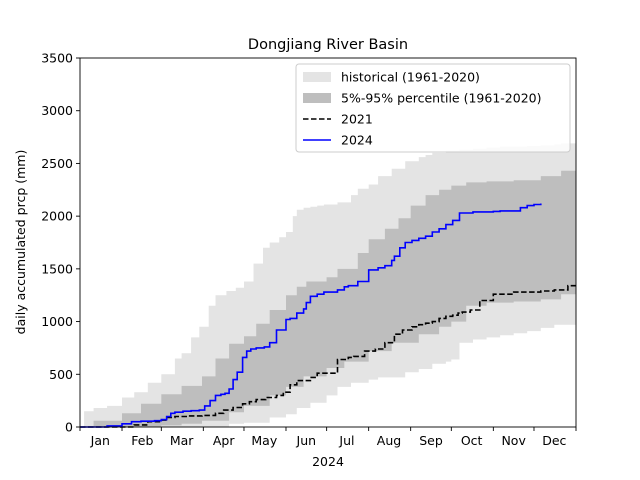 This screenshot has width=640, height=480. Describe the element at coordinates (57, 110) in the screenshot. I see `y-tick-label: 3000` at that location.